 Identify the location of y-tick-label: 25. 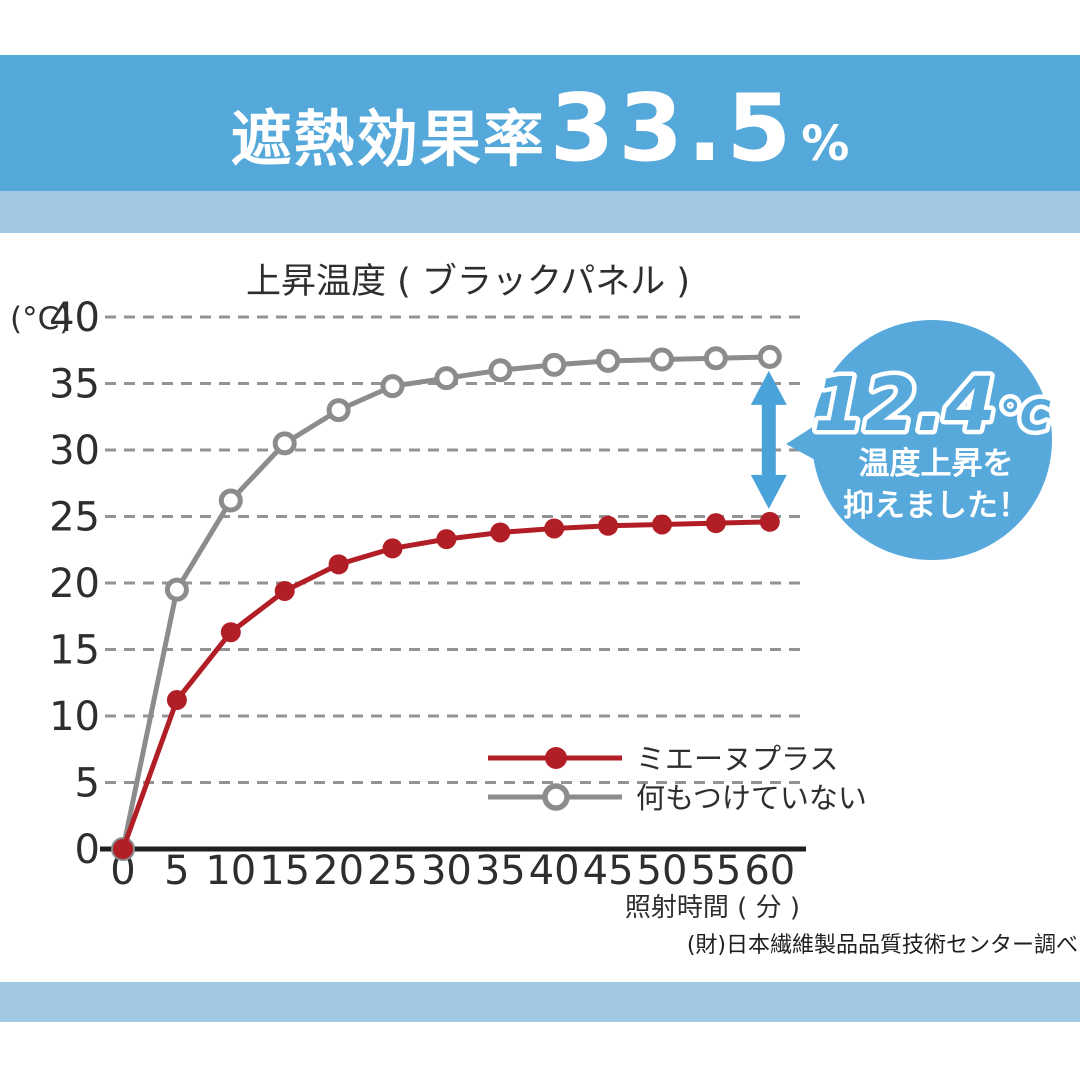
(74, 518).